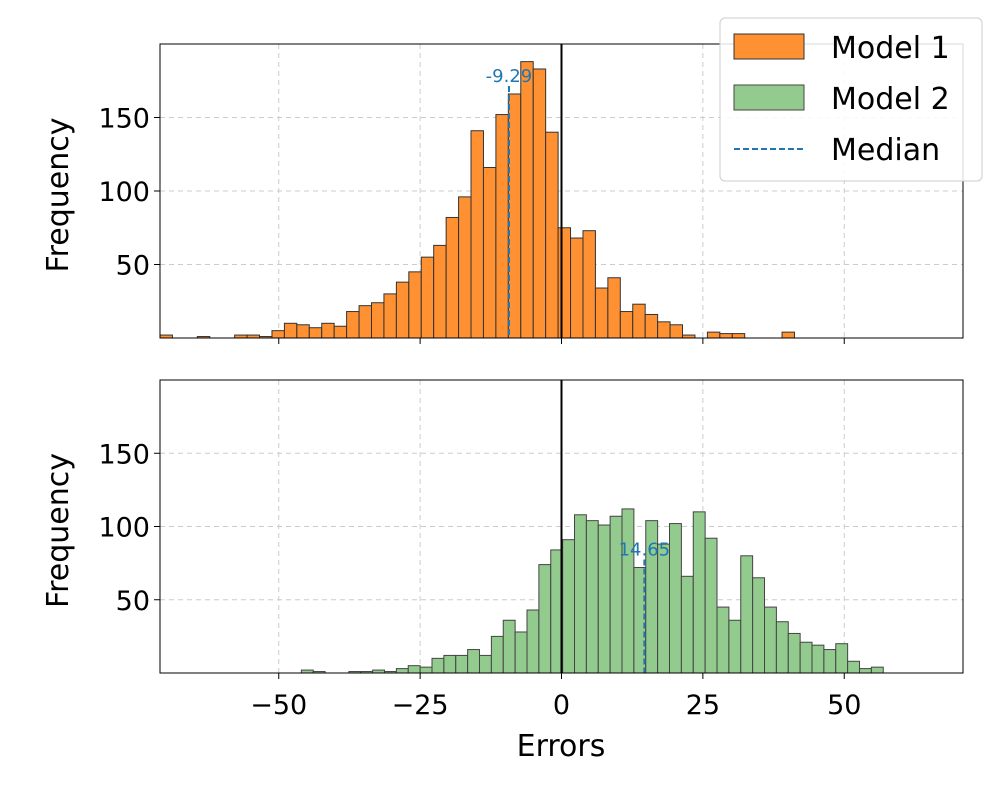  I want to click on x-tick-label: 25, so click(703, 705).